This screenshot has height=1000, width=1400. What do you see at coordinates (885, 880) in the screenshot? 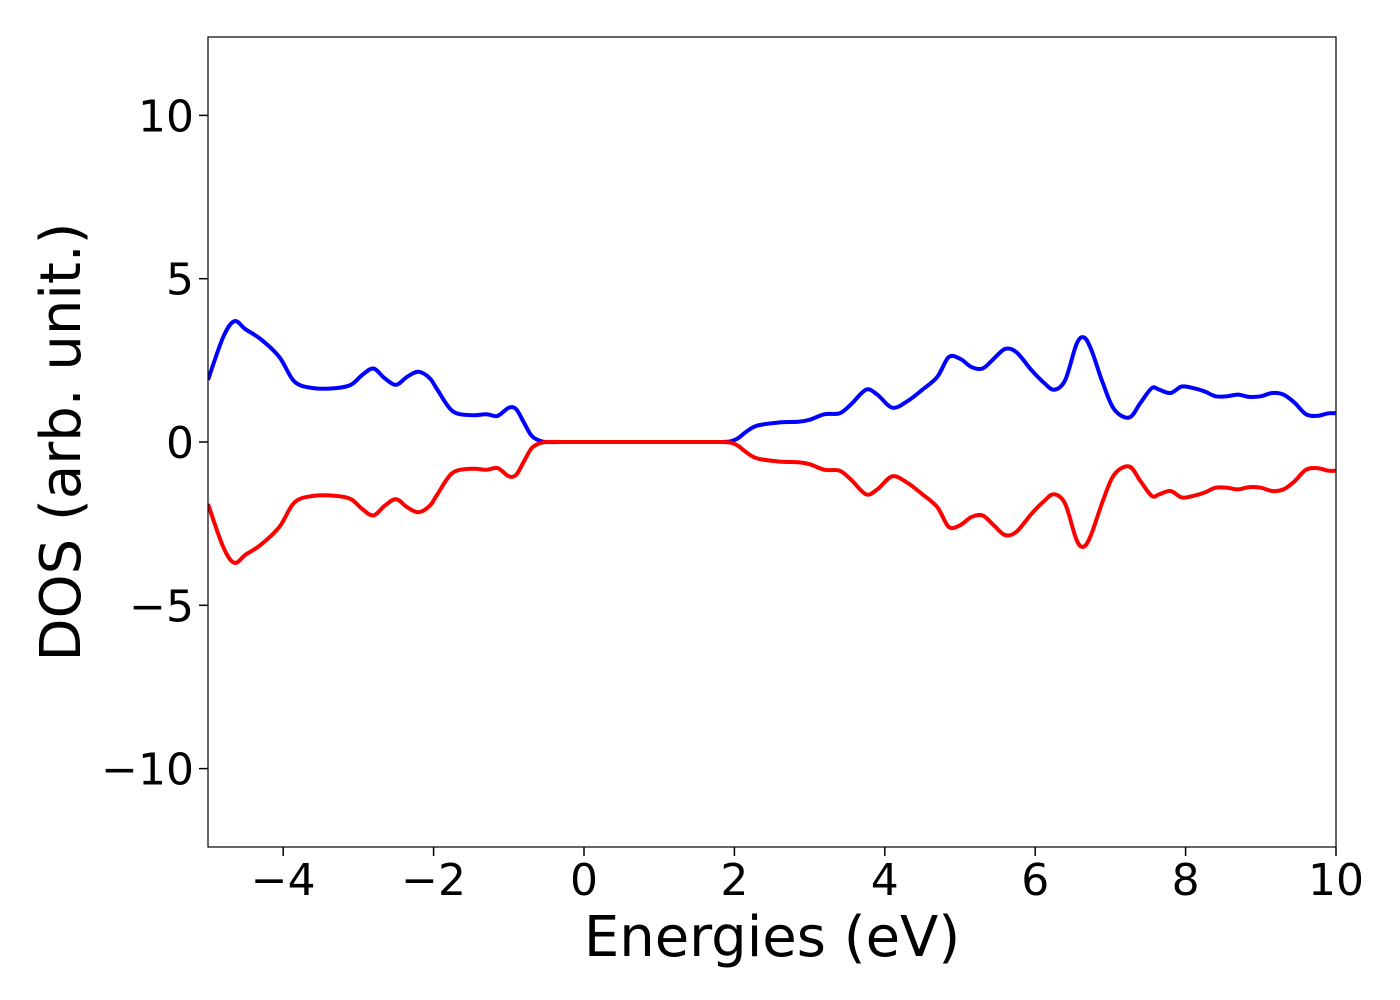
I see `x-tick-label: 4` at bounding box center [885, 880].